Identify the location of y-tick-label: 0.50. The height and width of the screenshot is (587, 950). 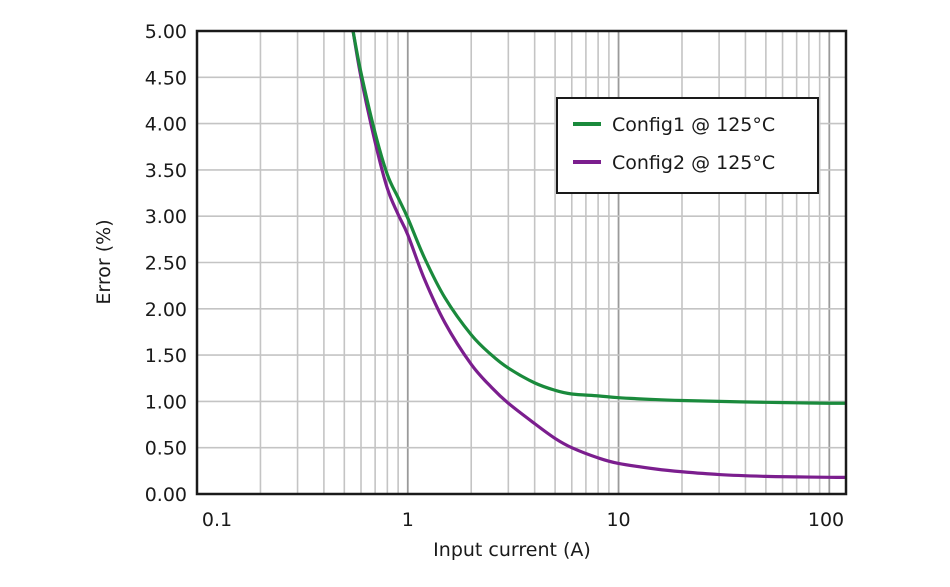
(166, 449).